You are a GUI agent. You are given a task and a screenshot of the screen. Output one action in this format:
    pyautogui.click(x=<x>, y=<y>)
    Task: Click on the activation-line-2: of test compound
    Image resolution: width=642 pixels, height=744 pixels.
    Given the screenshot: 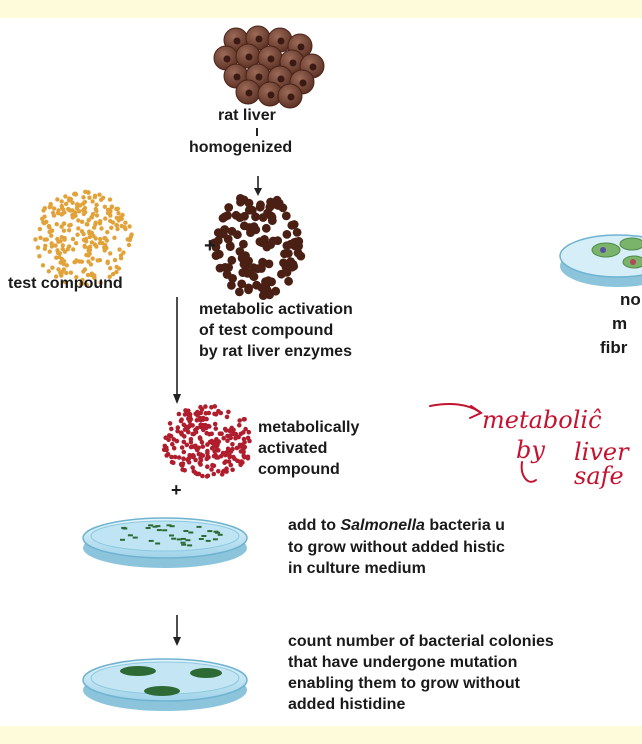 What is the action you would take?
    pyautogui.click(x=266, y=330)
    